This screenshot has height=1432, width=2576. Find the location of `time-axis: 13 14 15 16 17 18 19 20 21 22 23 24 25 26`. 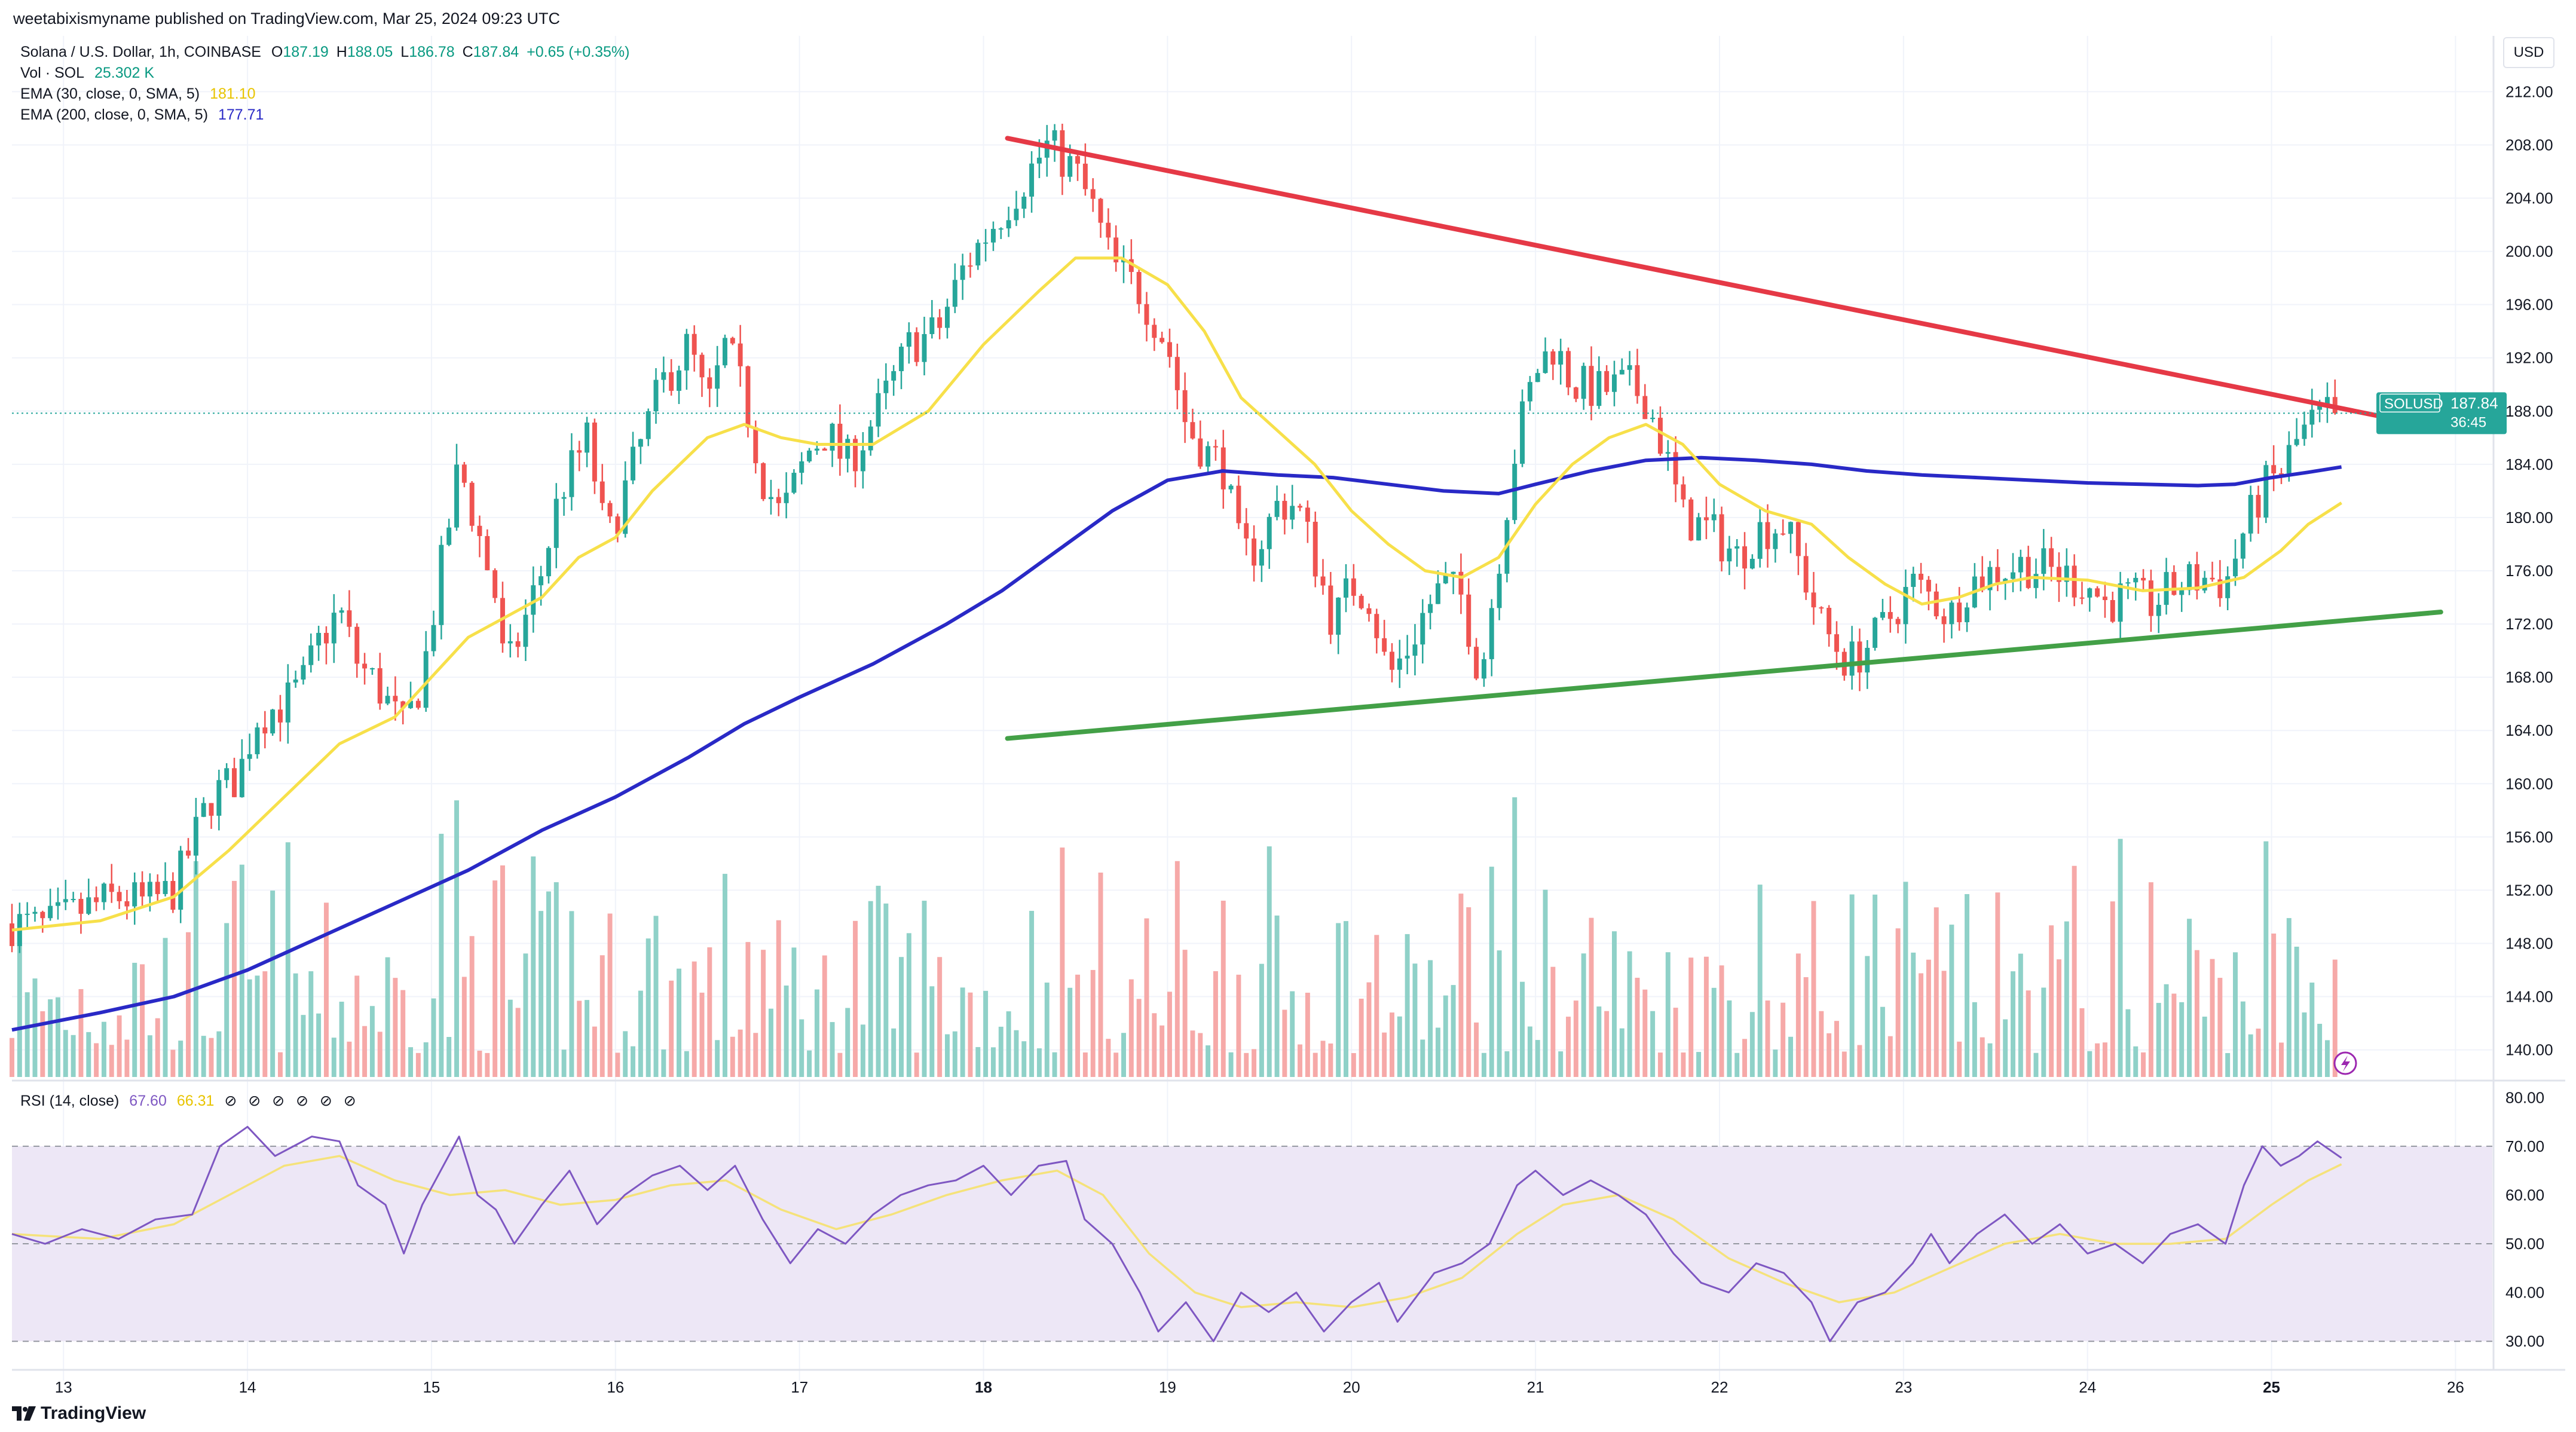

time-axis: 13 14 15 16 17 18 19 20 21 22 23 24 25 26 is located at coordinates (1259, 1387).